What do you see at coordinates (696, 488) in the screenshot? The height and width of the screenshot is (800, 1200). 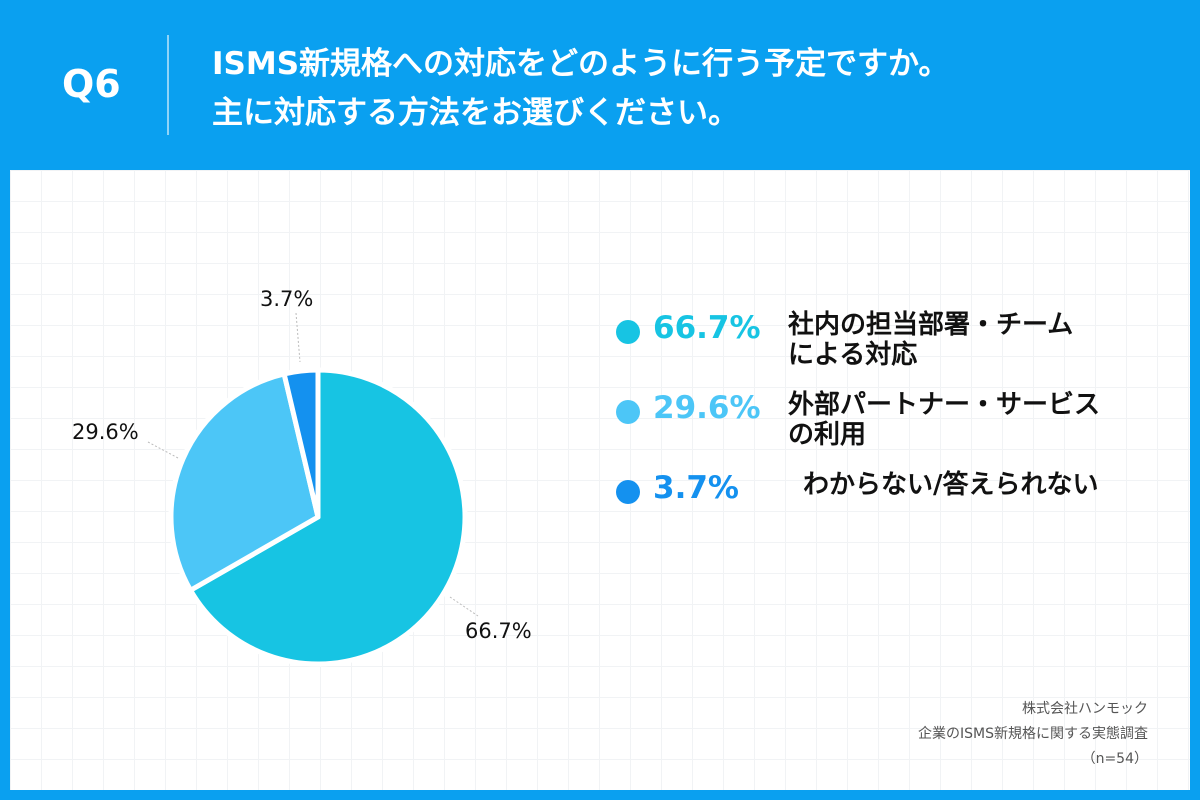 I see `legend-percent: 3.7%` at bounding box center [696, 488].